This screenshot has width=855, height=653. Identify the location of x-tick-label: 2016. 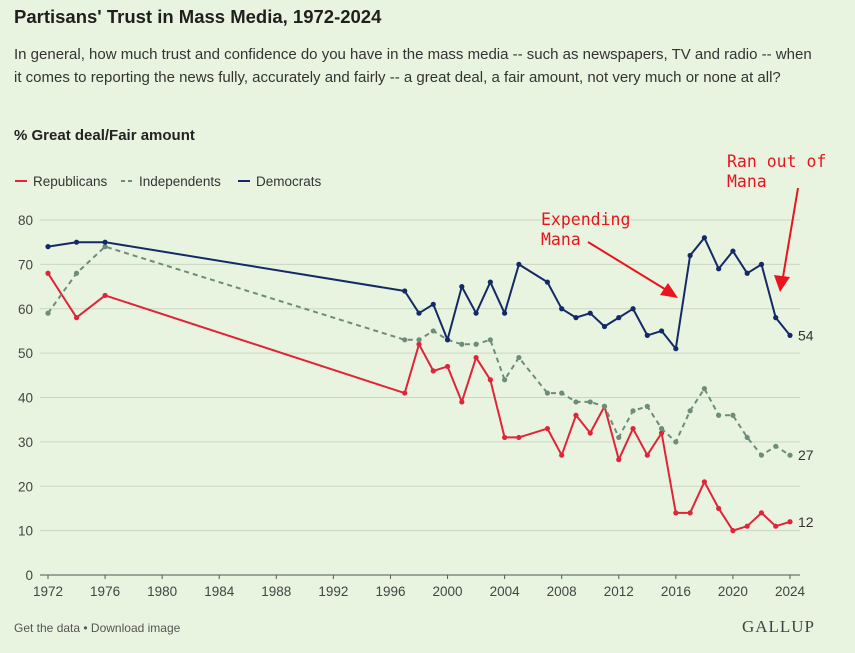
(676, 591).